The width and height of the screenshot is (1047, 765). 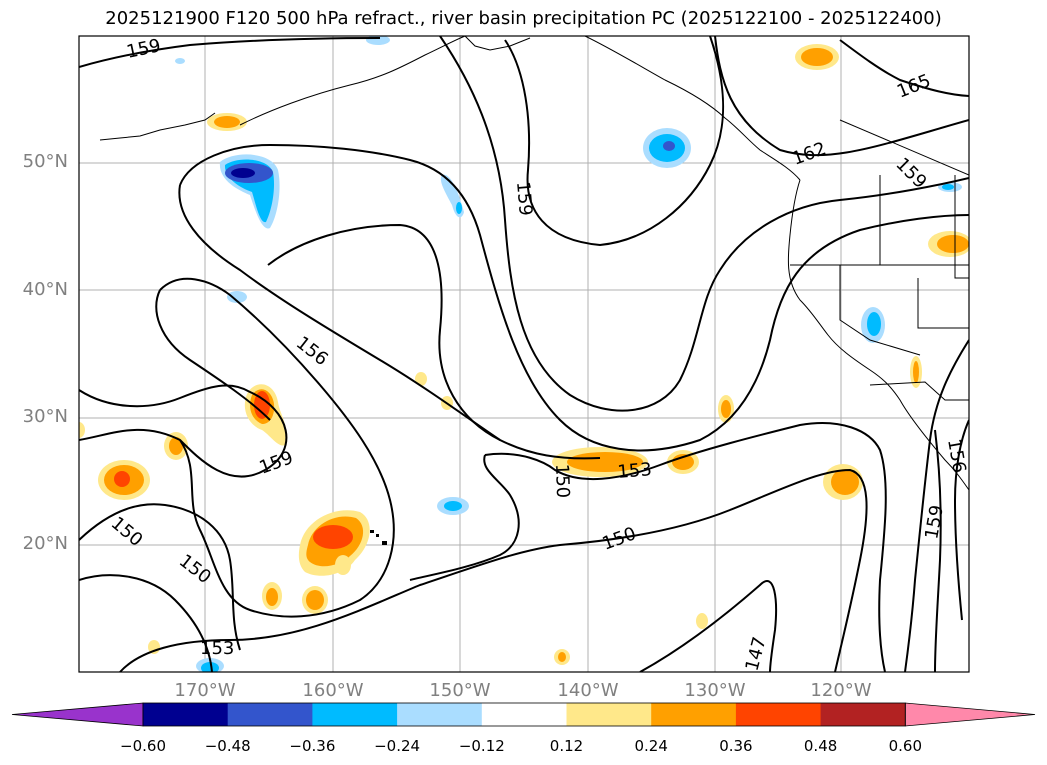 I want to click on lon-label-120w: 120°W, so click(x=841, y=690).